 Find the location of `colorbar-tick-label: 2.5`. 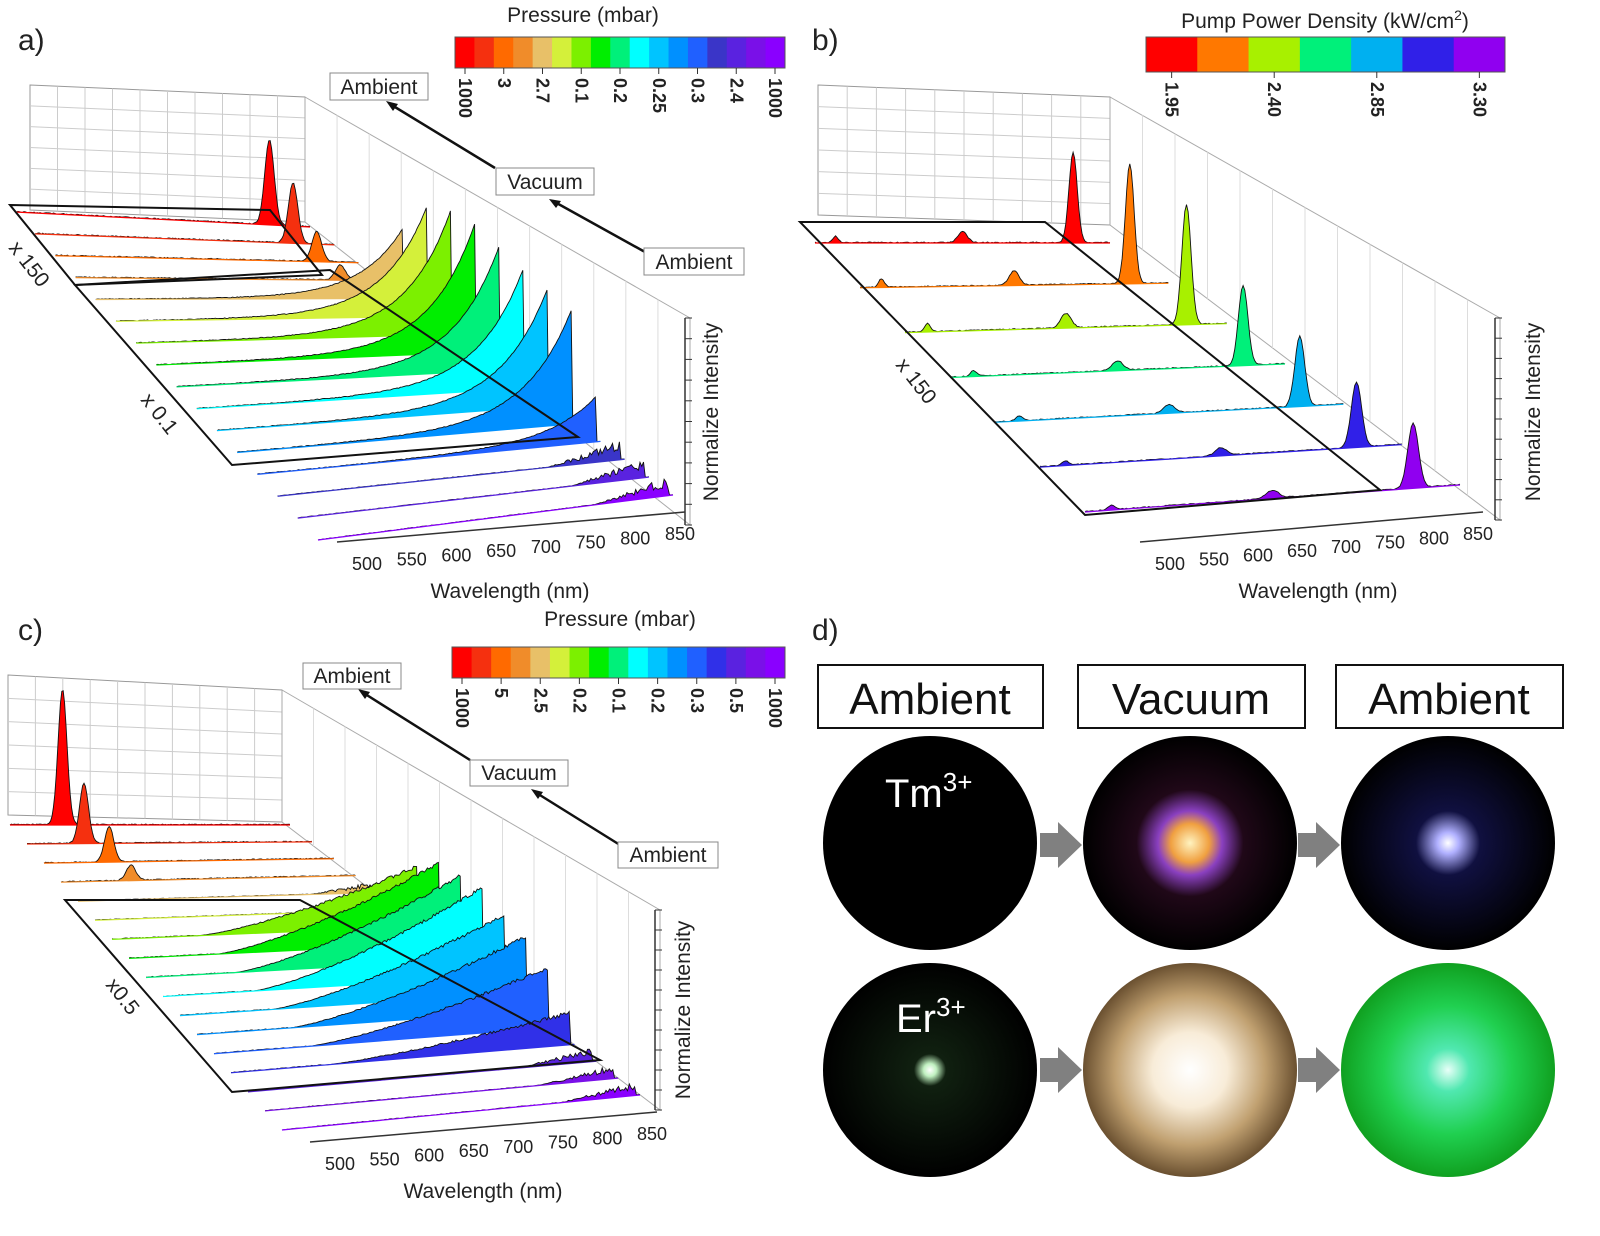

colorbar-tick-label: 2.5 is located at coordinates (540, 700).